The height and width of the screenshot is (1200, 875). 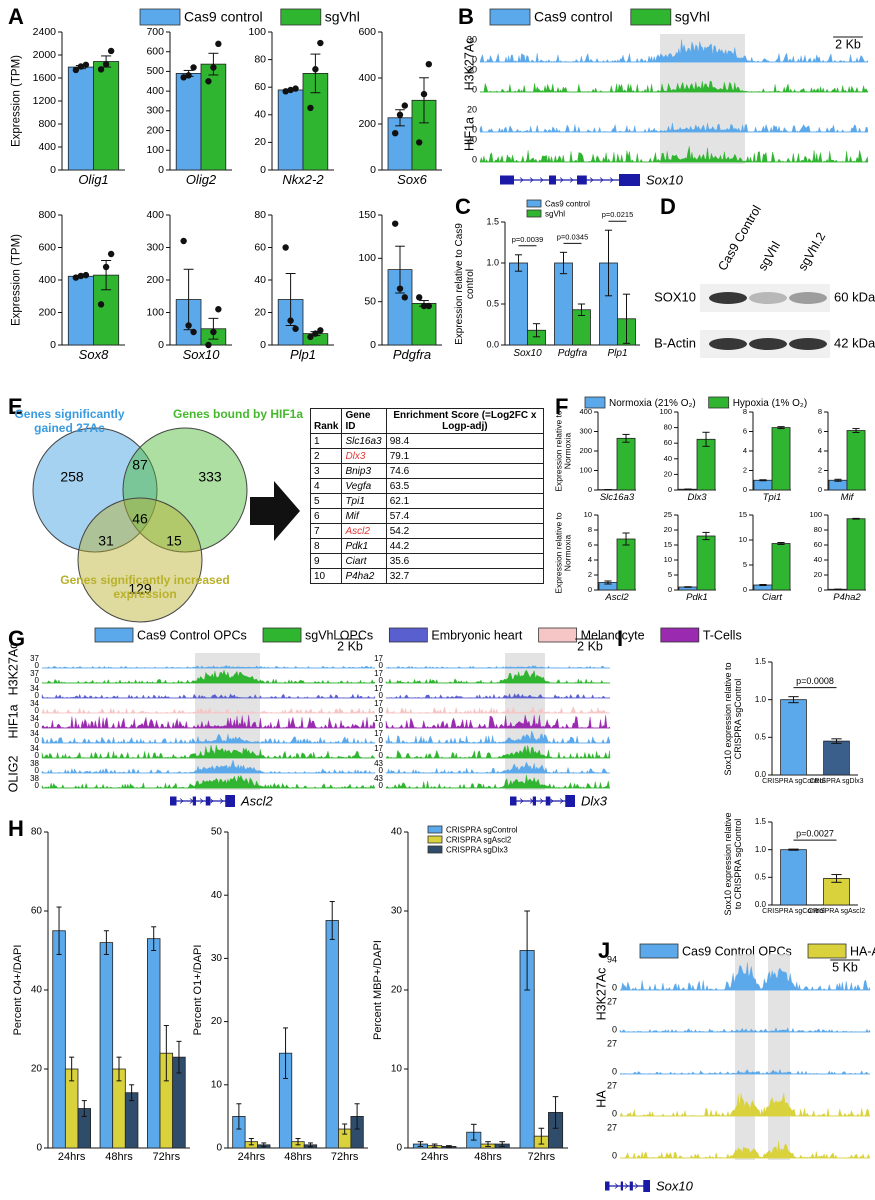 What do you see at coordinates (47, 247) in the screenshot?
I see `y-tick-label: 600` at bounding box center [47, 247].